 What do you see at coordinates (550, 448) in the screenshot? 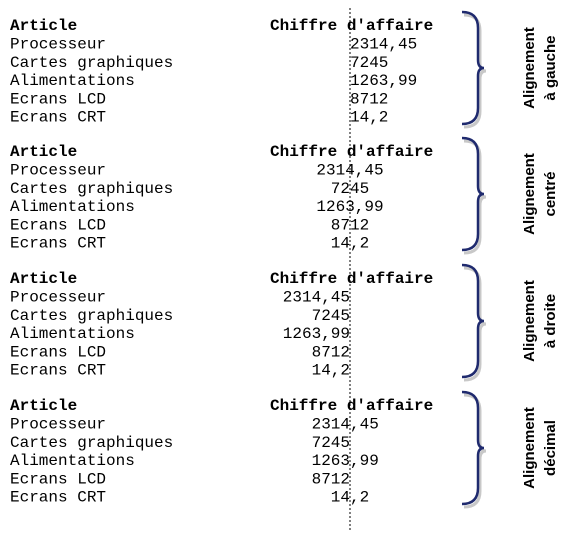
I see `alignment-label: décimal` at bounding box center [550, 448].